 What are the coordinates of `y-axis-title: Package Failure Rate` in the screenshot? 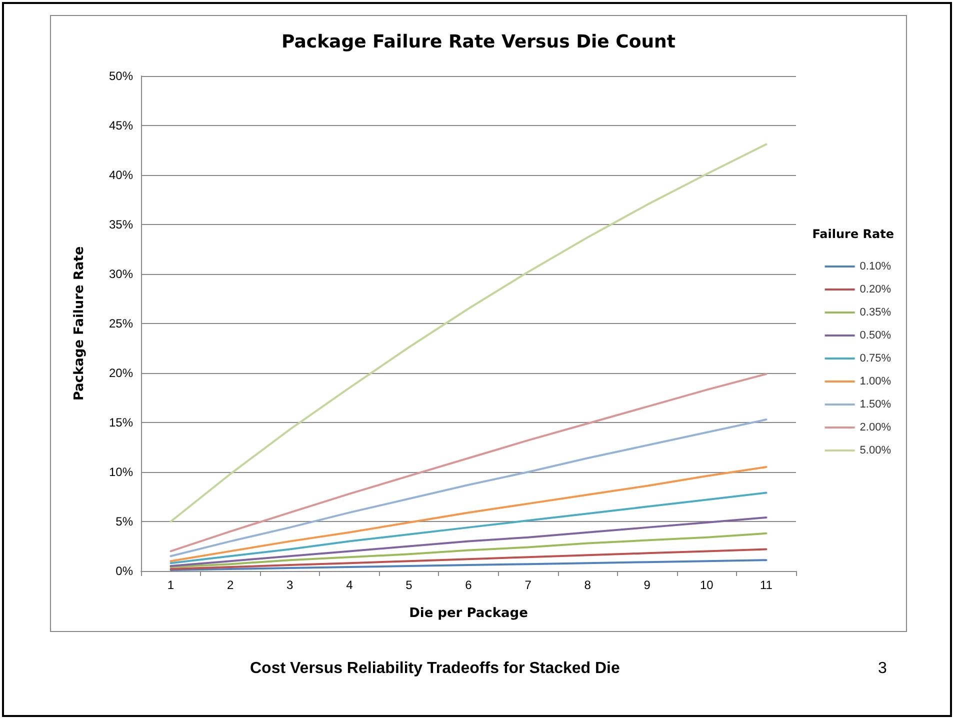 It's located at (79, 323).